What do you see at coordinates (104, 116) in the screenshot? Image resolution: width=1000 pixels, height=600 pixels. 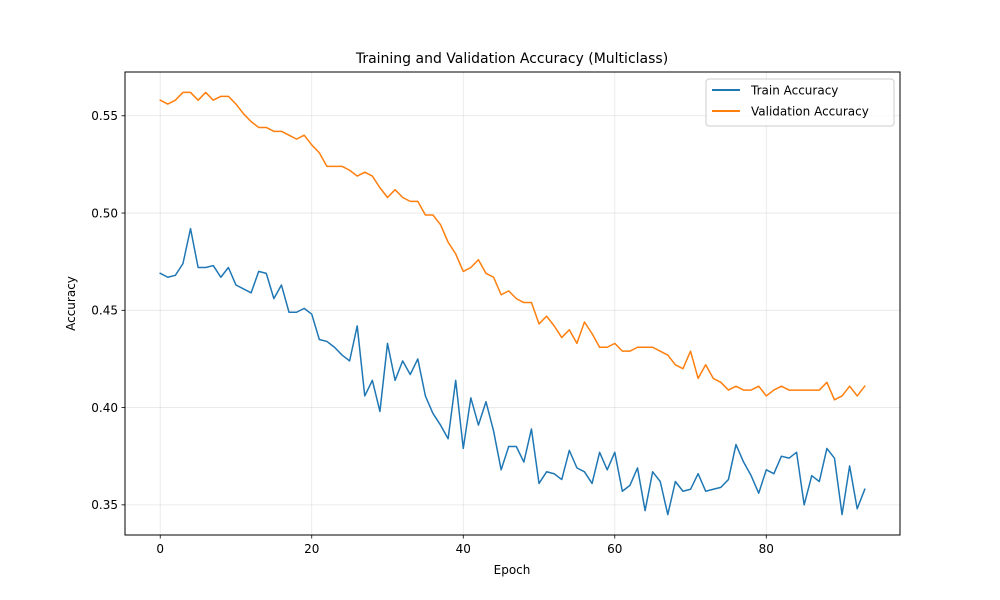 I see `y-tick-label: 0.55` at bounding box center [104, 116].